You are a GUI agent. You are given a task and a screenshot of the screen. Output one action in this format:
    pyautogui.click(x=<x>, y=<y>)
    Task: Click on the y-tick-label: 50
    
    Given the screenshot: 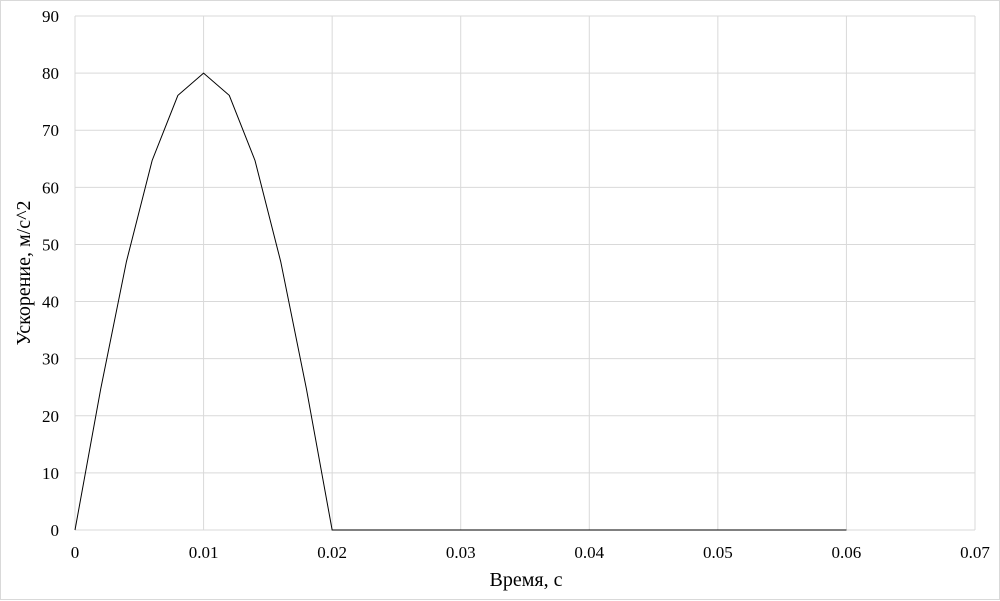 What is the action you would take?
    pyautogui.click(x=50, y=244)
    